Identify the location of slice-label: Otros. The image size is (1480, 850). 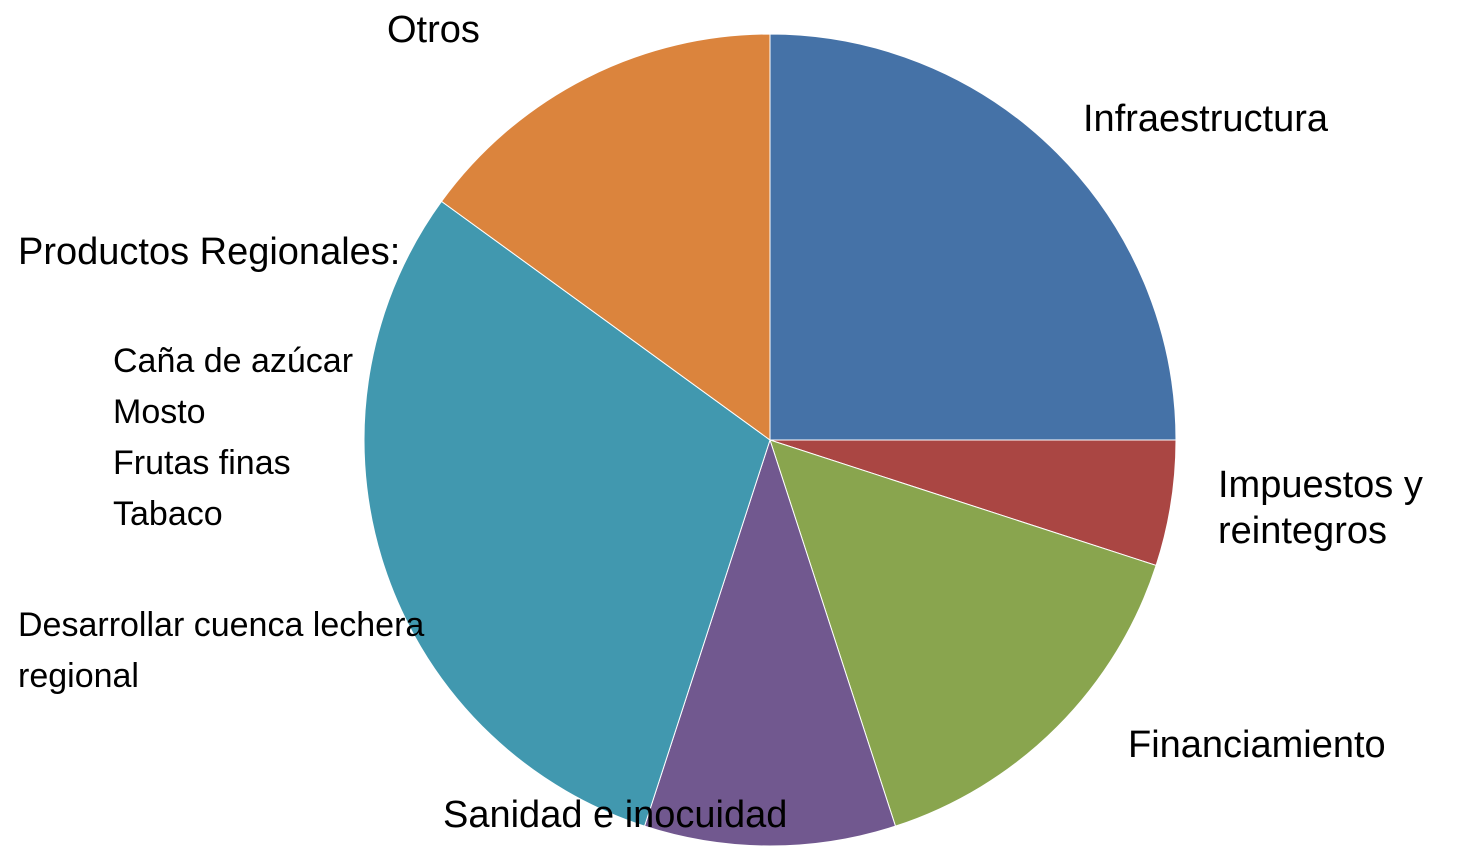
(433, 30).